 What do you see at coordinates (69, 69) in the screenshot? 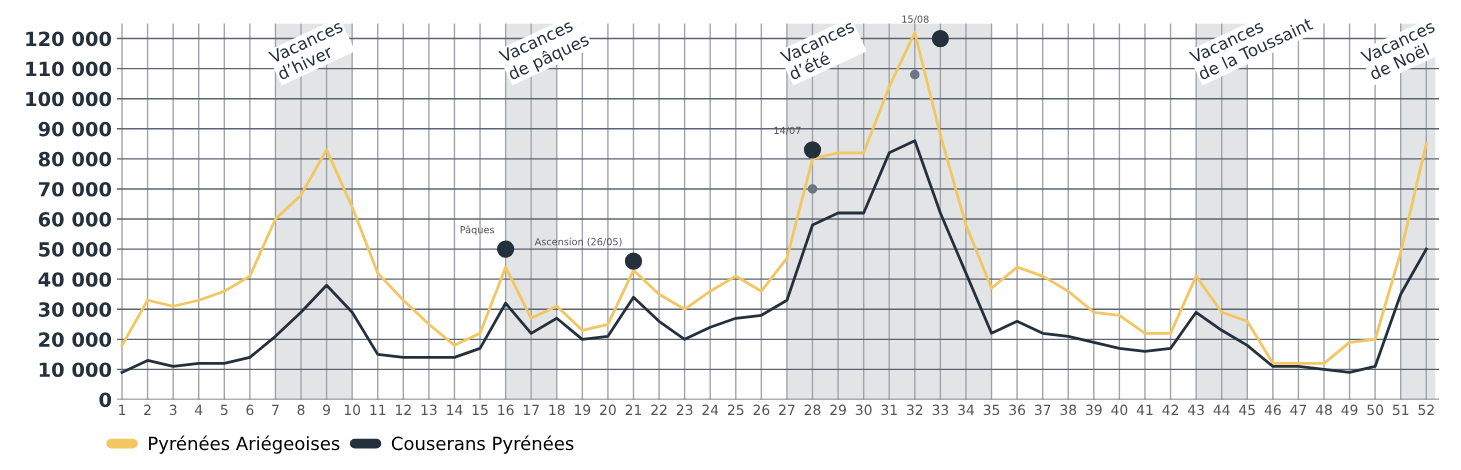
I see `y-tick-label: 110 000` at bounding box center [69, 69].